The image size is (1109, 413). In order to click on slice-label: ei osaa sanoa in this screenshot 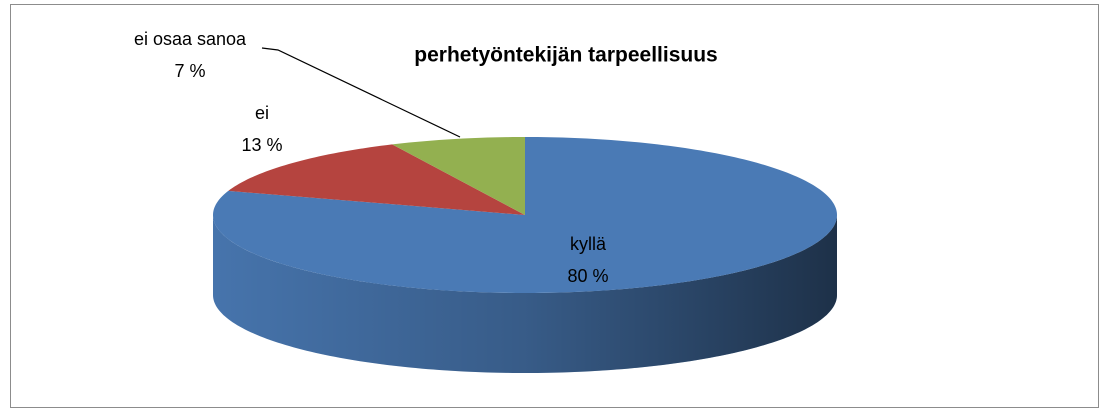, I will do `click(190, 39)`.